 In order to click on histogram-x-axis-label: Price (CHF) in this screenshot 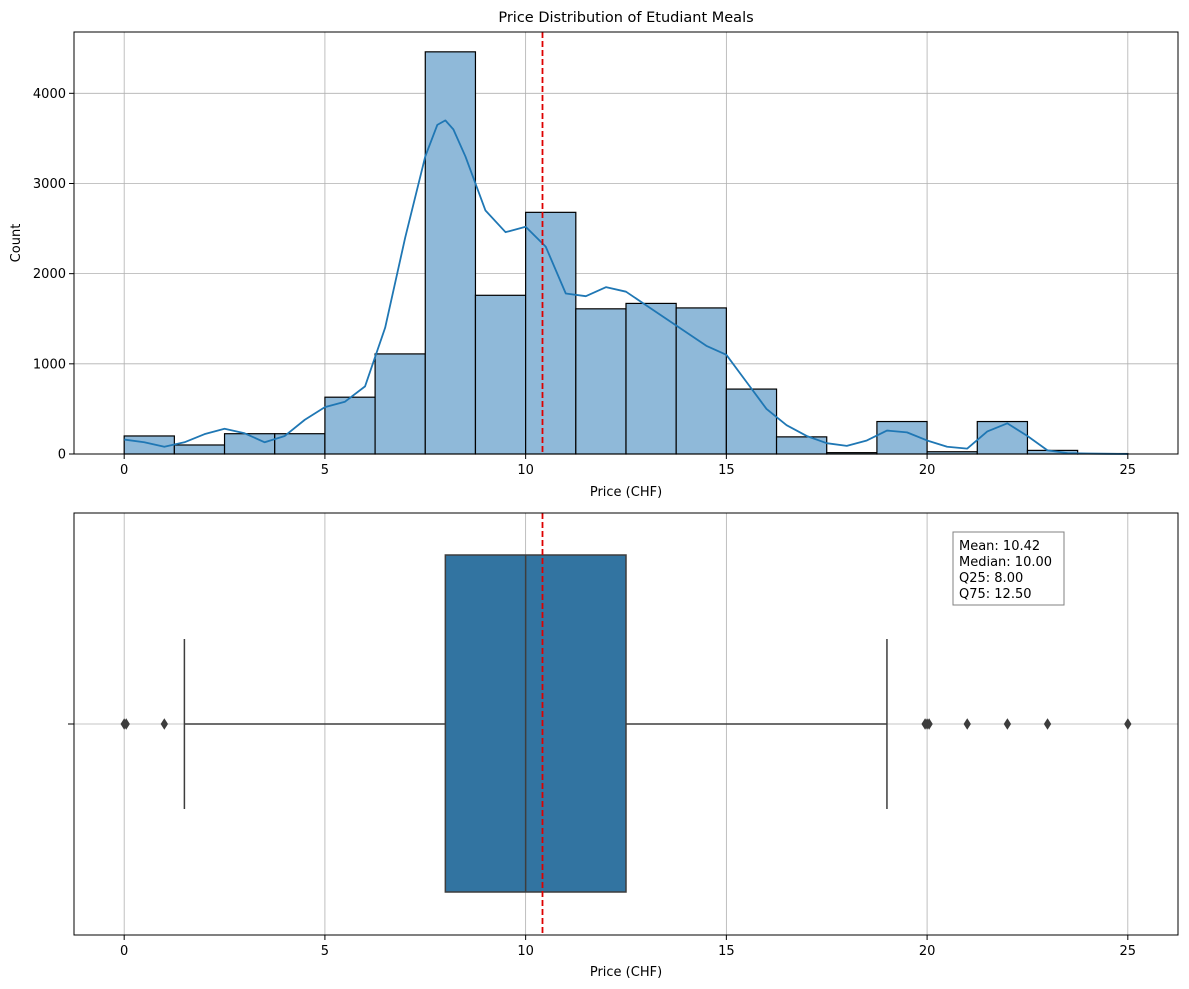, I will do `click(626, 492)`.